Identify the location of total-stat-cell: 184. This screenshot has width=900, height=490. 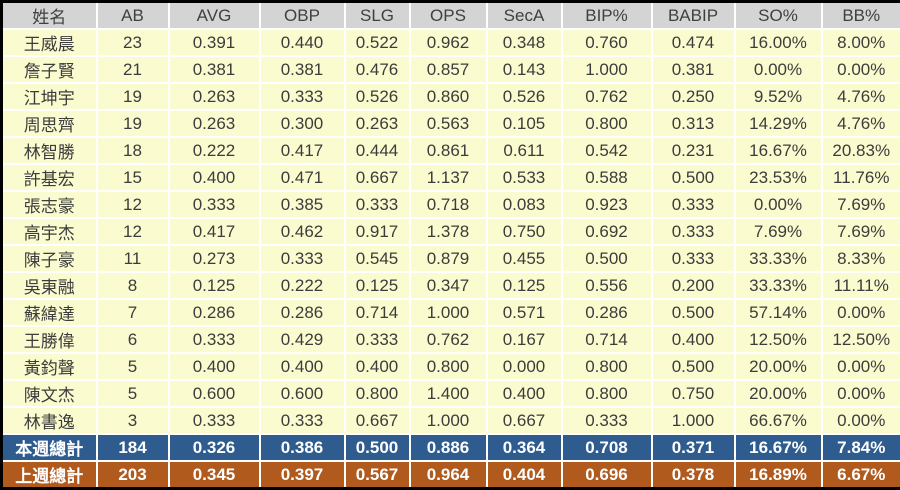
(133, 447).